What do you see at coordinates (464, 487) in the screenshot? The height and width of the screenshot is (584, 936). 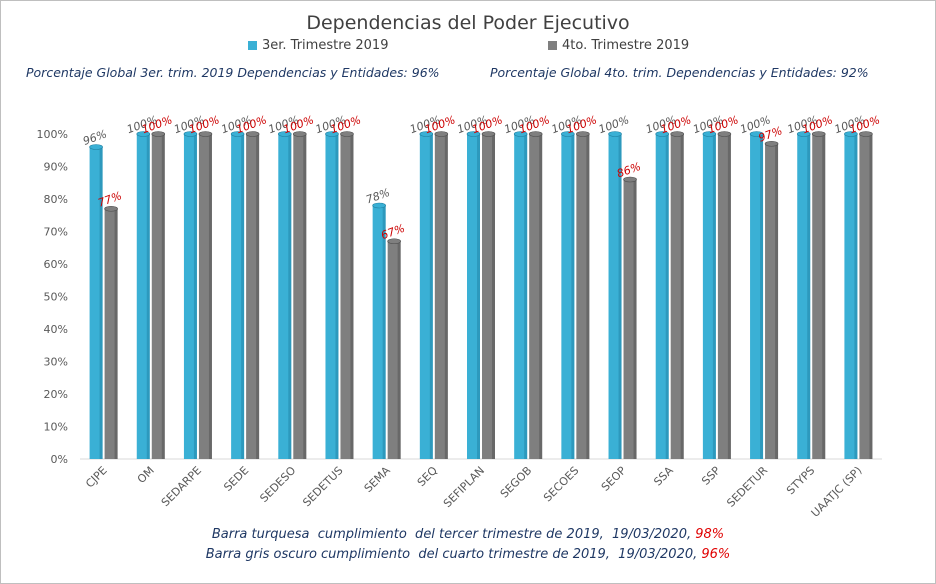 I see `category-label: SEFIPLAN` at bounding box center [464, 487].